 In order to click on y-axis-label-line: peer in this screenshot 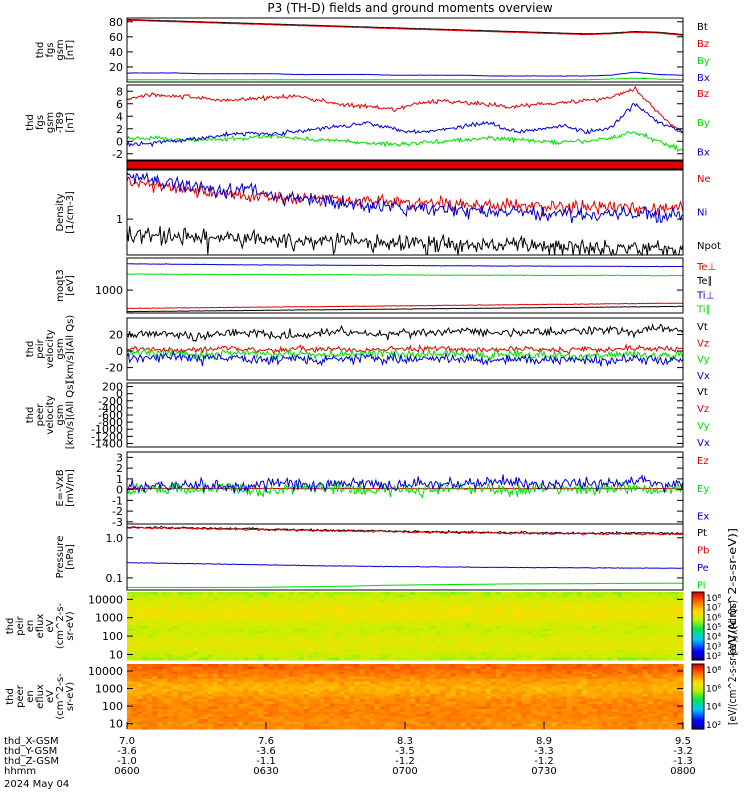, I will do `click(40, 415)`.